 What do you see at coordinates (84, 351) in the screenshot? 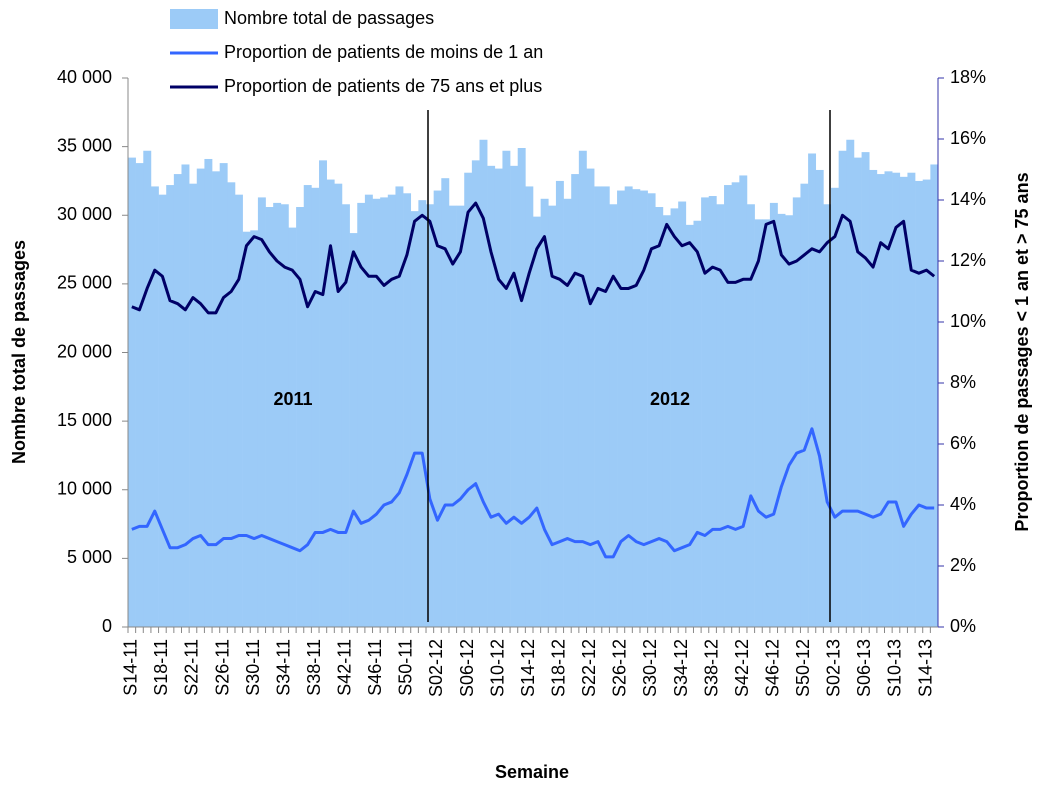
I see `y-tick-label: 20 000` at bounding box center [84, 351].